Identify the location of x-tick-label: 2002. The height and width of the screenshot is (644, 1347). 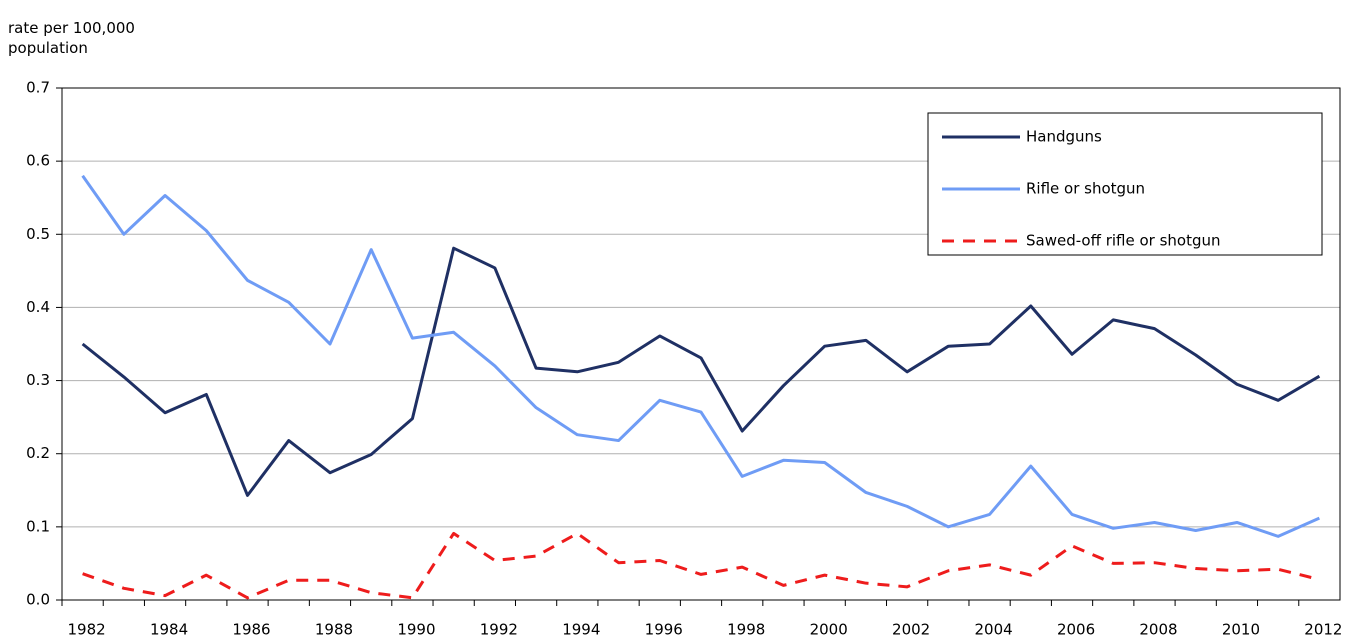
(911, 630).